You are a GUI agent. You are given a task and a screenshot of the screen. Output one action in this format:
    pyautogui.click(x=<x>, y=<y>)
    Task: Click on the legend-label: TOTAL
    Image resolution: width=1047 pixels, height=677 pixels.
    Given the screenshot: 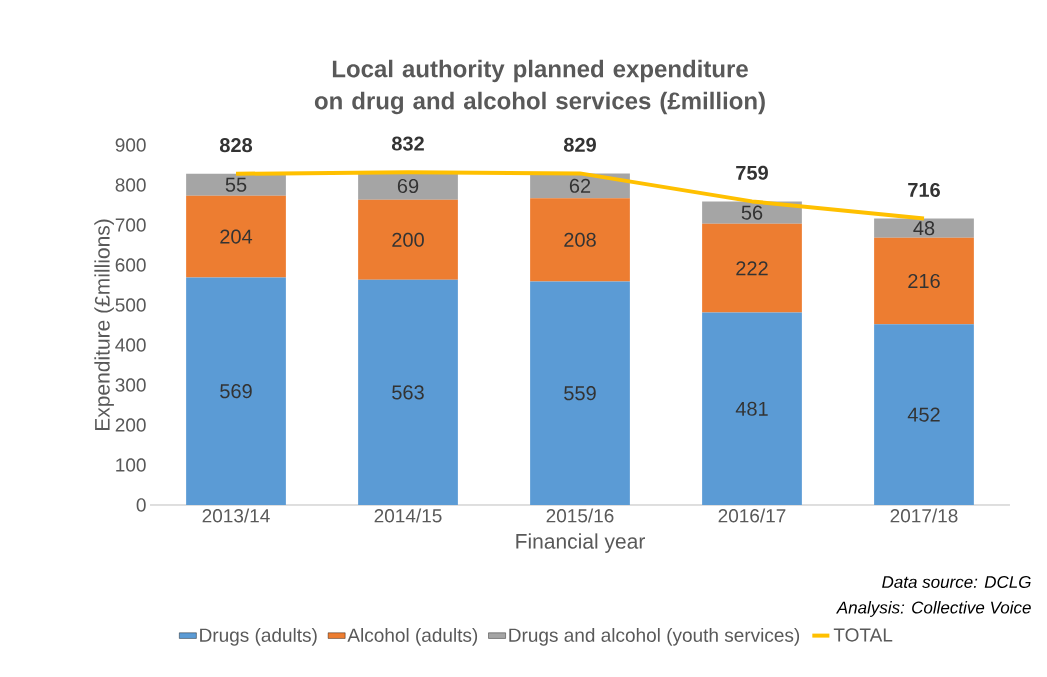 What is the action you would take?
    pyautogui.click(x=863, y=635)
    